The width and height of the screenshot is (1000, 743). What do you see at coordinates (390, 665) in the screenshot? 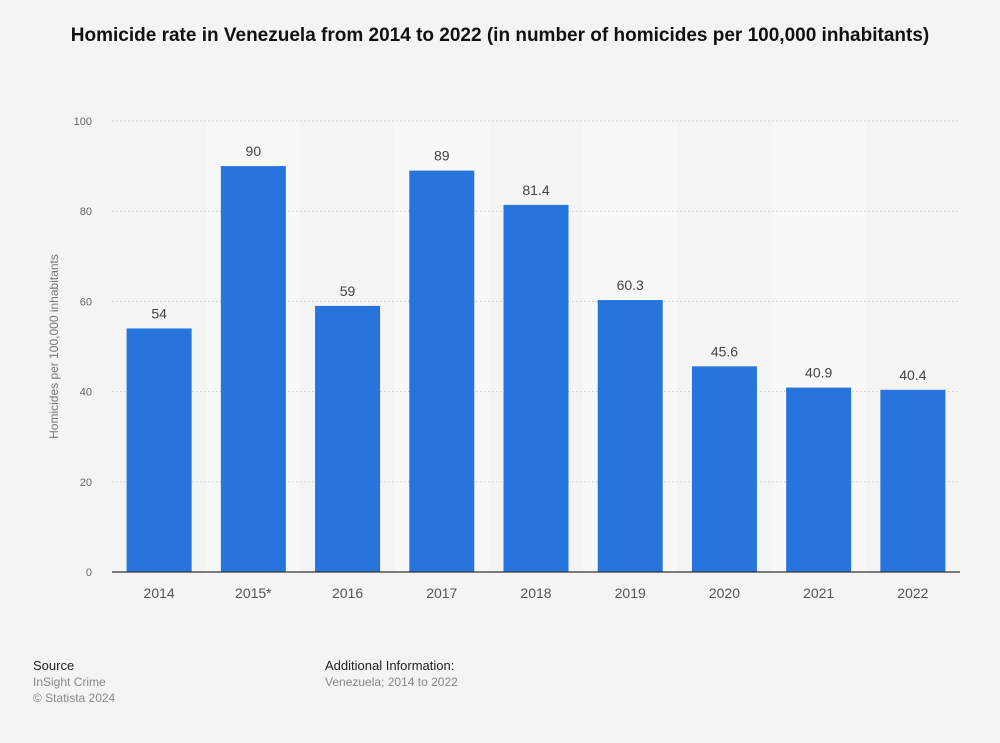
I see `additional-info-heading: Additional Information:` at bounding box center [390, 665].